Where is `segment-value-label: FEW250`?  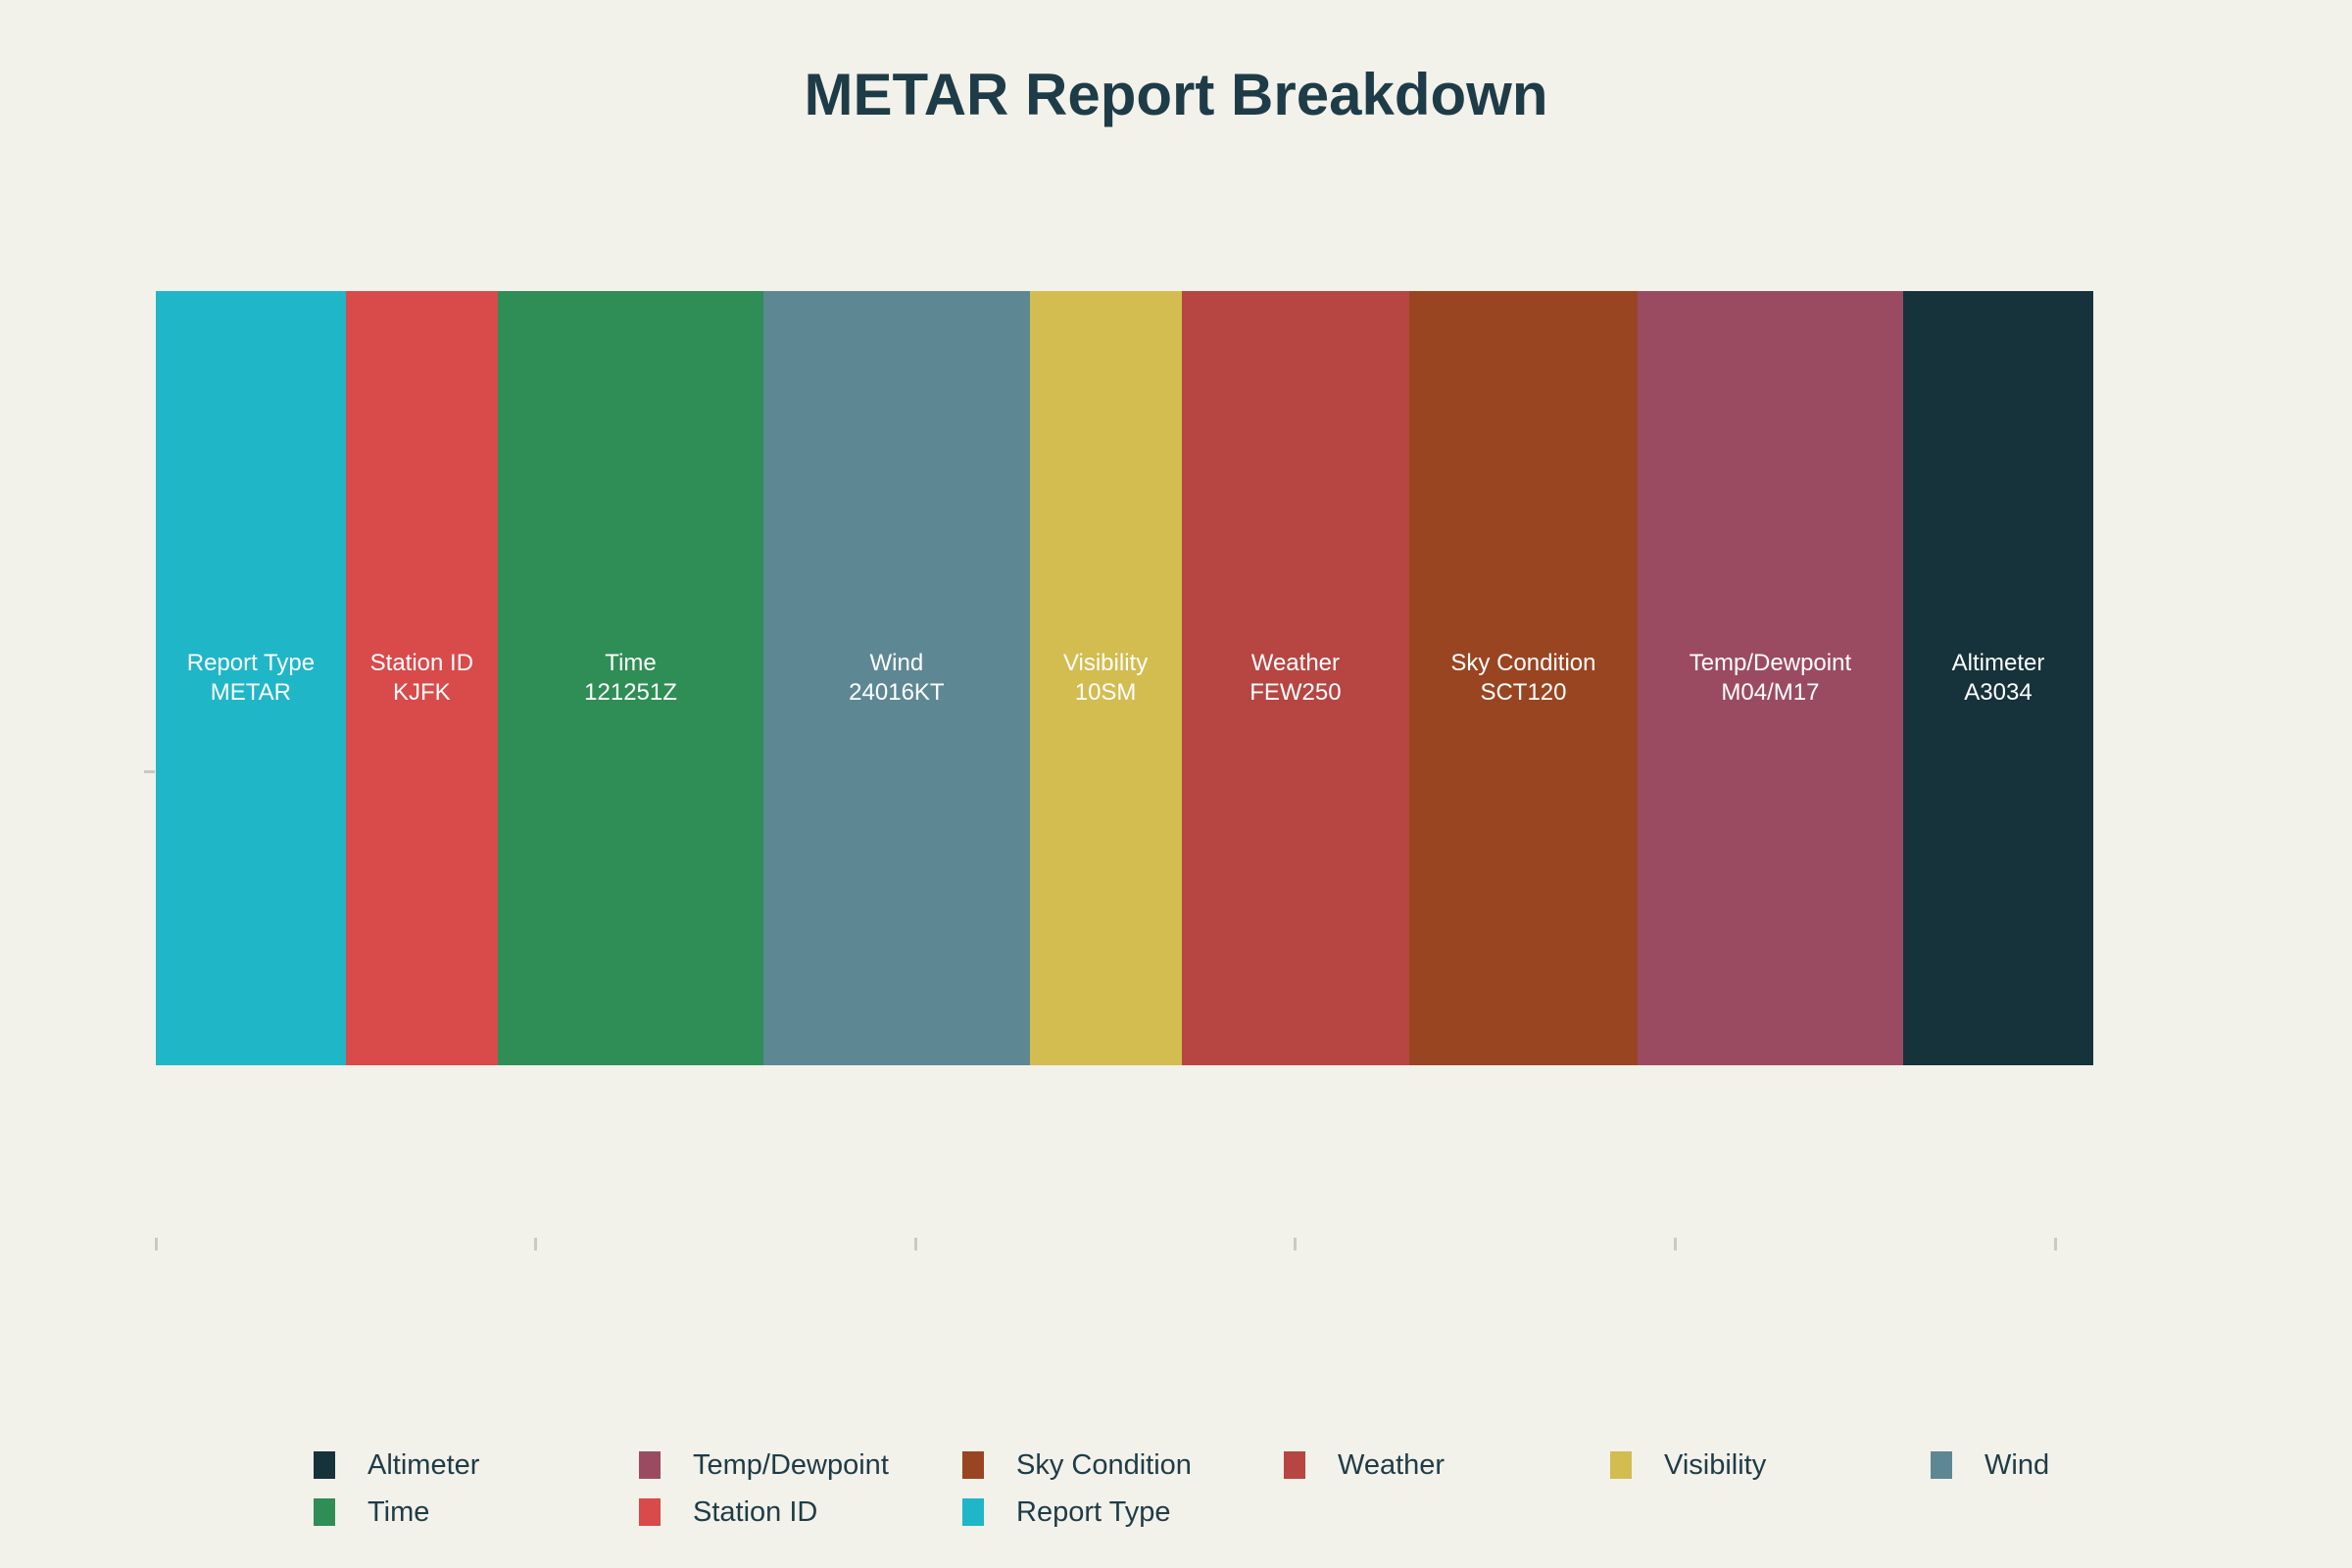 segment-value-label: FEW250 is located at coordinates (1296, 692).